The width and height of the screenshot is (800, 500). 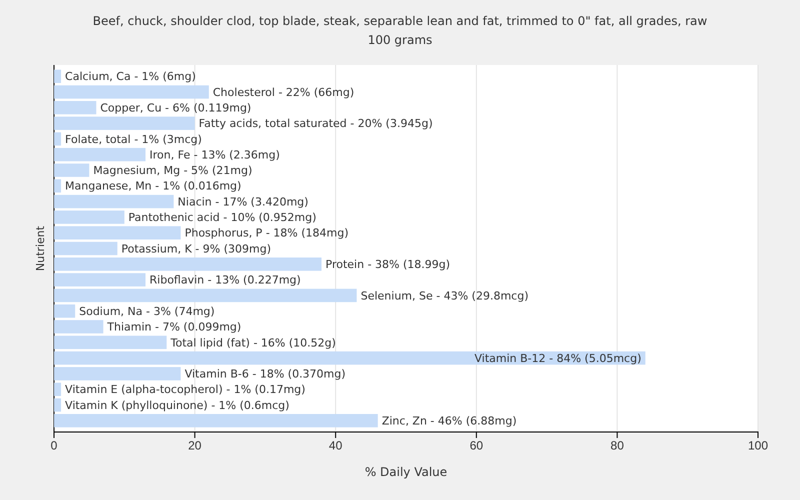 I want to click on y-tick-label: Vitamin B-6 - 18% (0.370mg), so click(x=265, y=374).